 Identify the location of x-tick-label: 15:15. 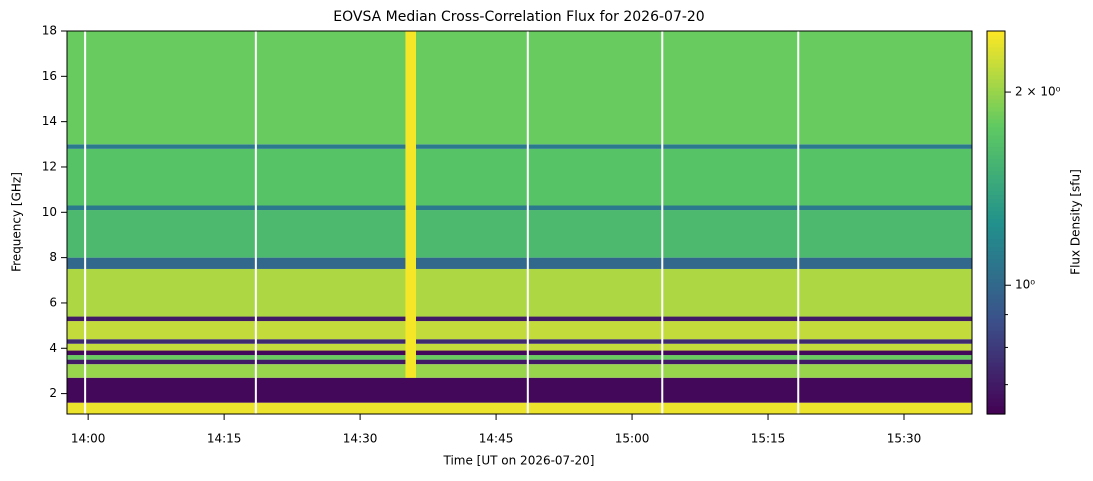
(768, 439).